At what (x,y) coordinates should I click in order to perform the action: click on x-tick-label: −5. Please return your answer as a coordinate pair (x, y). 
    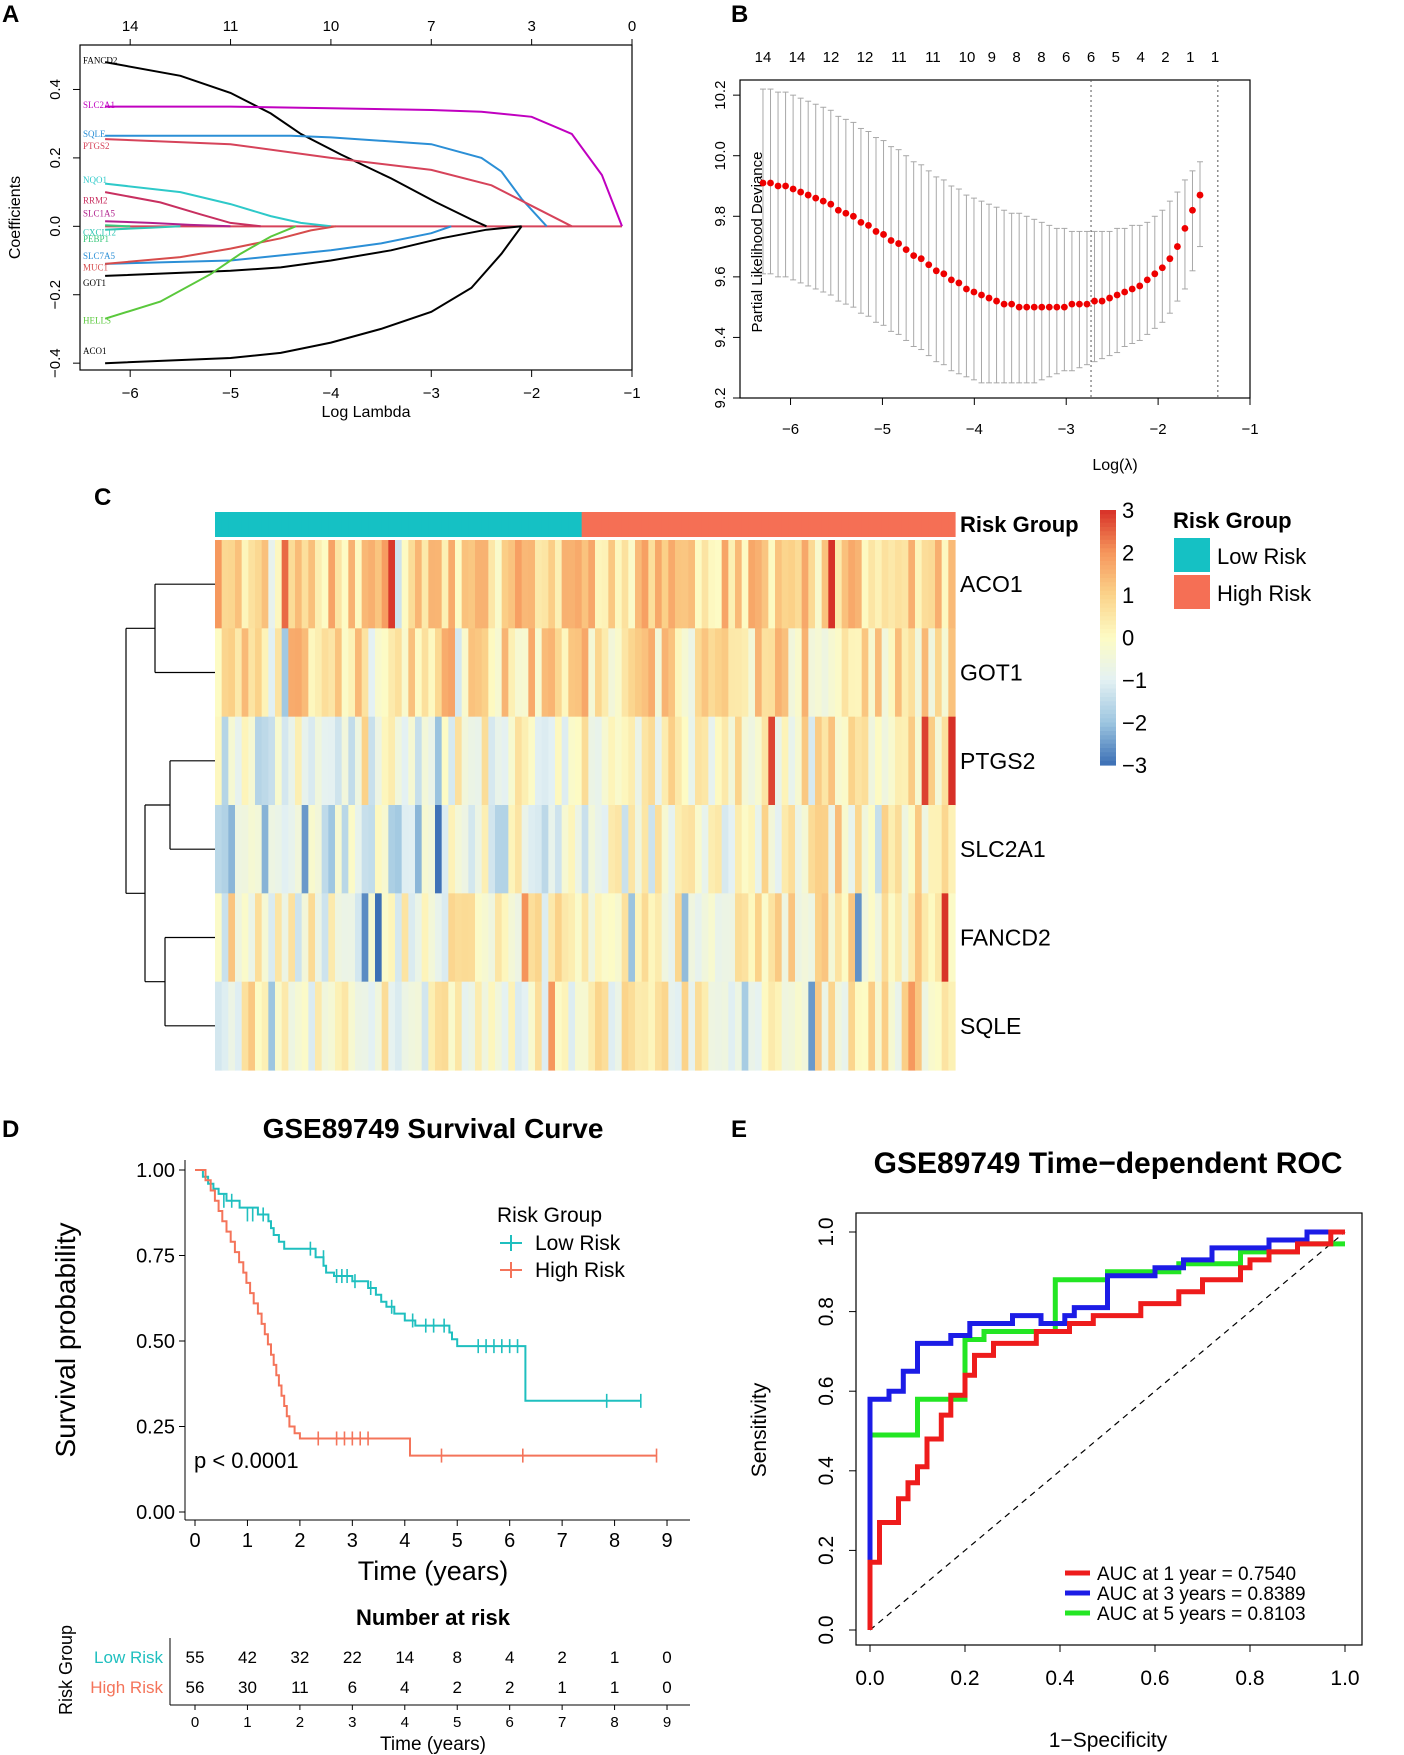
    Looking at the image, I should click on (230, 393).